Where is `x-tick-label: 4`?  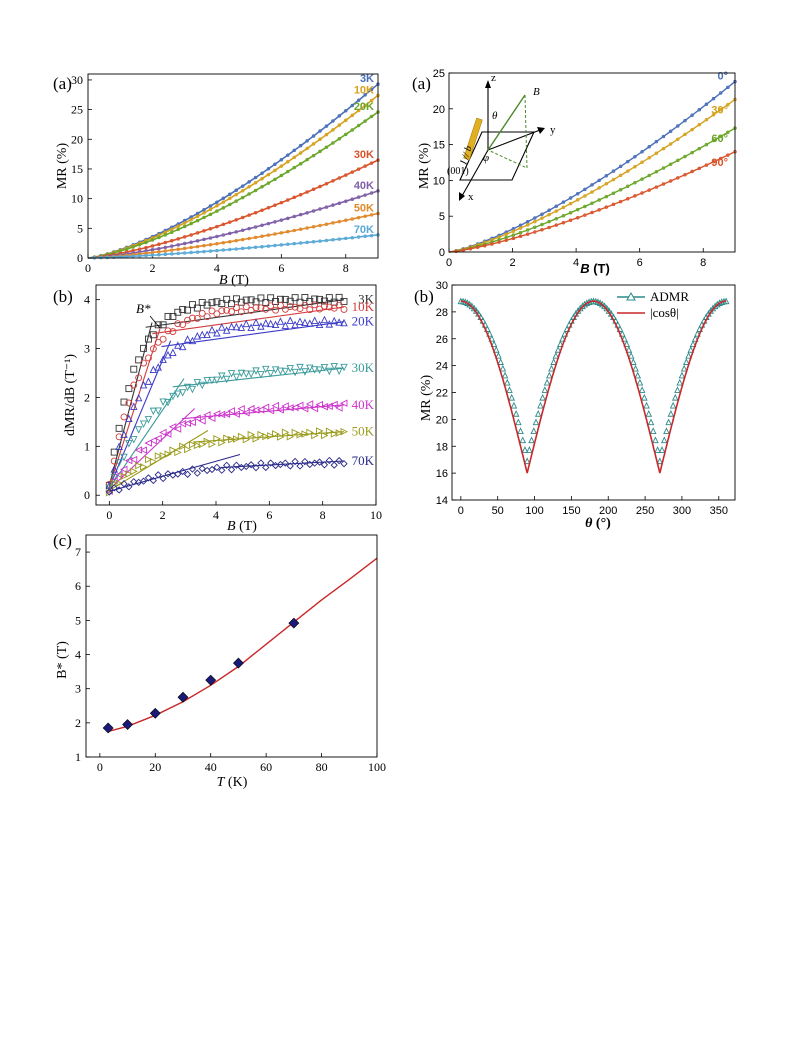
x-tick-label: 4 is located at coordinates (217, 268).